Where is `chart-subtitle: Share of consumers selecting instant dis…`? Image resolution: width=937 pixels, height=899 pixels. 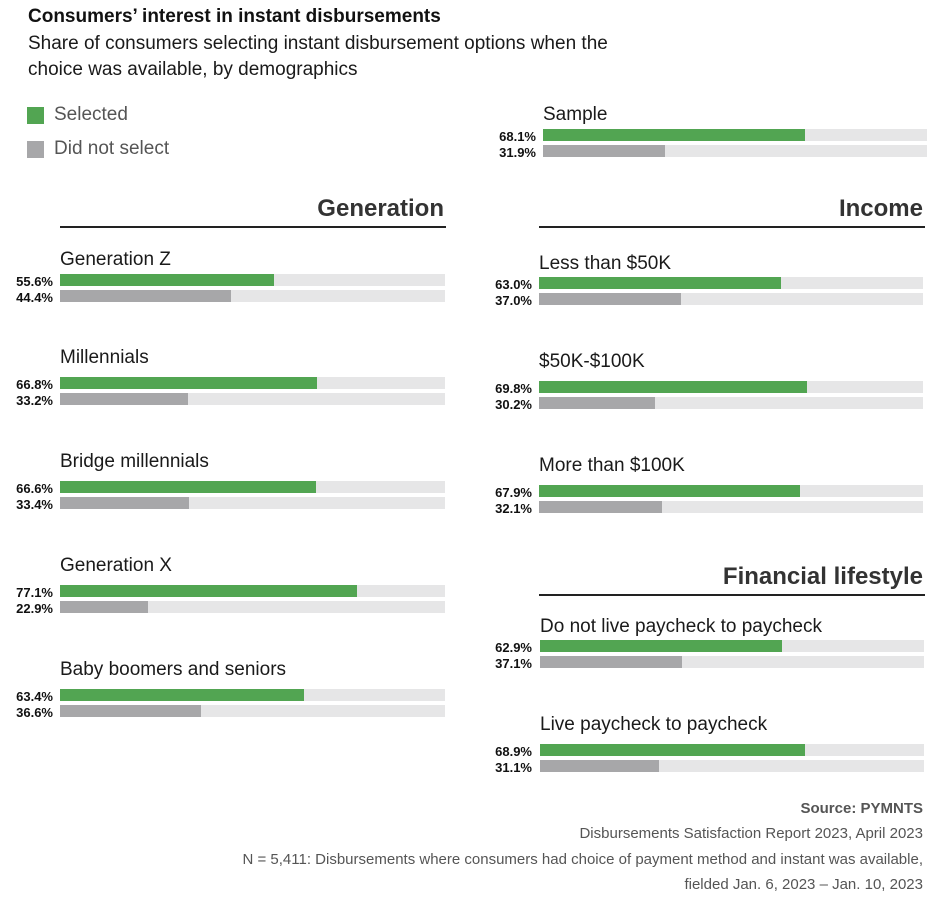 chart-subtitle: Share of consumers selecting instant dis… is located at coordinates (318, 56).